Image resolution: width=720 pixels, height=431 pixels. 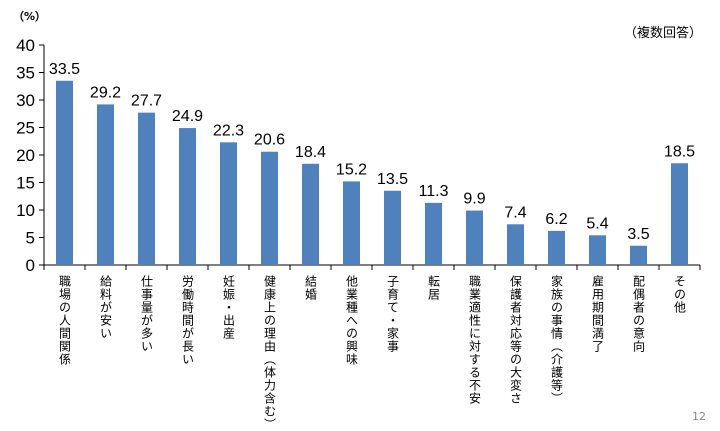 What do you see at coordinates (662, 33) in the screenshot?
I see `multiple-answer-note: （複数回答）` at bounding box center [662, 33].